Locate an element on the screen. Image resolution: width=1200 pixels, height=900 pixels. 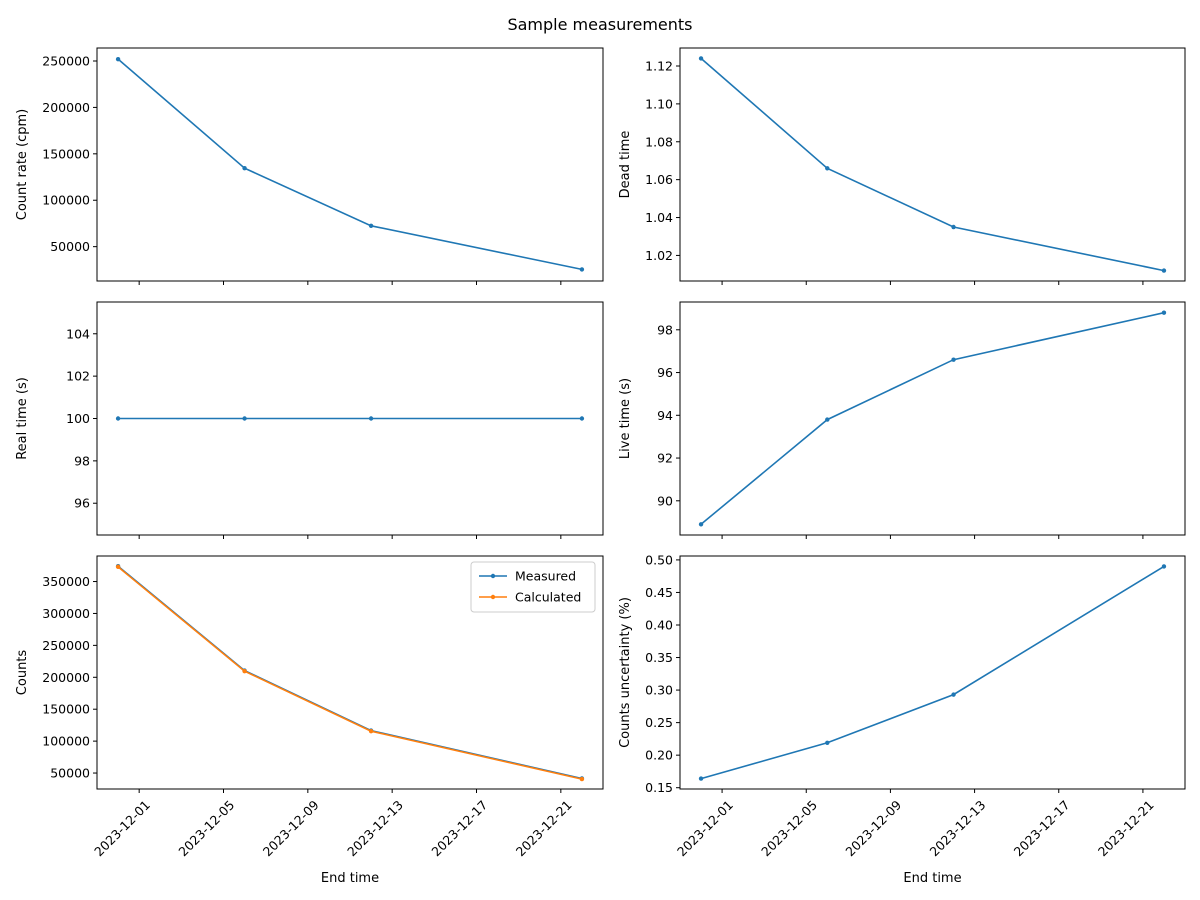
y-axis-label: Counts uncertainty (%) is located at coordinates (625, 672).